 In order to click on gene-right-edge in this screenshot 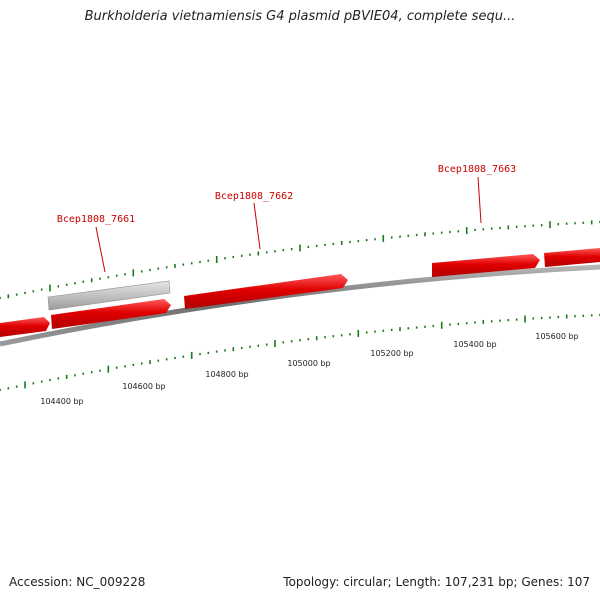, I will do `click(572, 257)`.